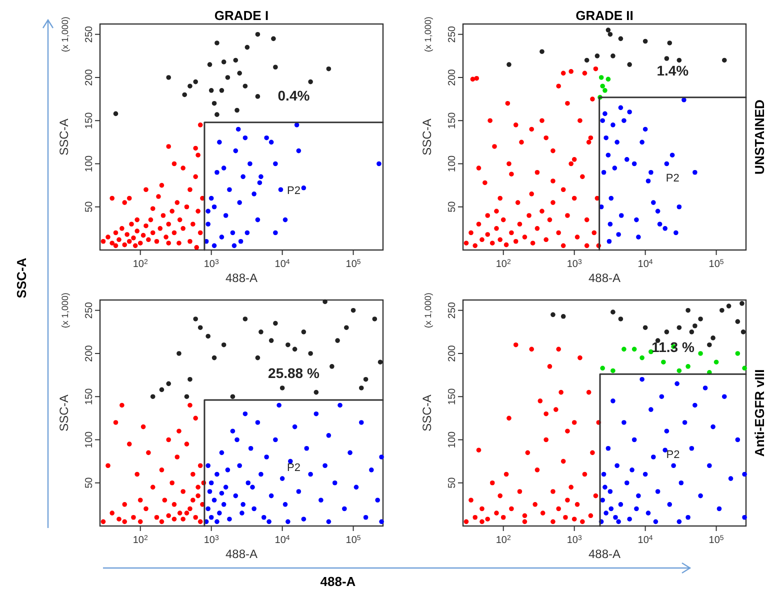  I want to click on annotation: 1.4%, so click(673, 70).